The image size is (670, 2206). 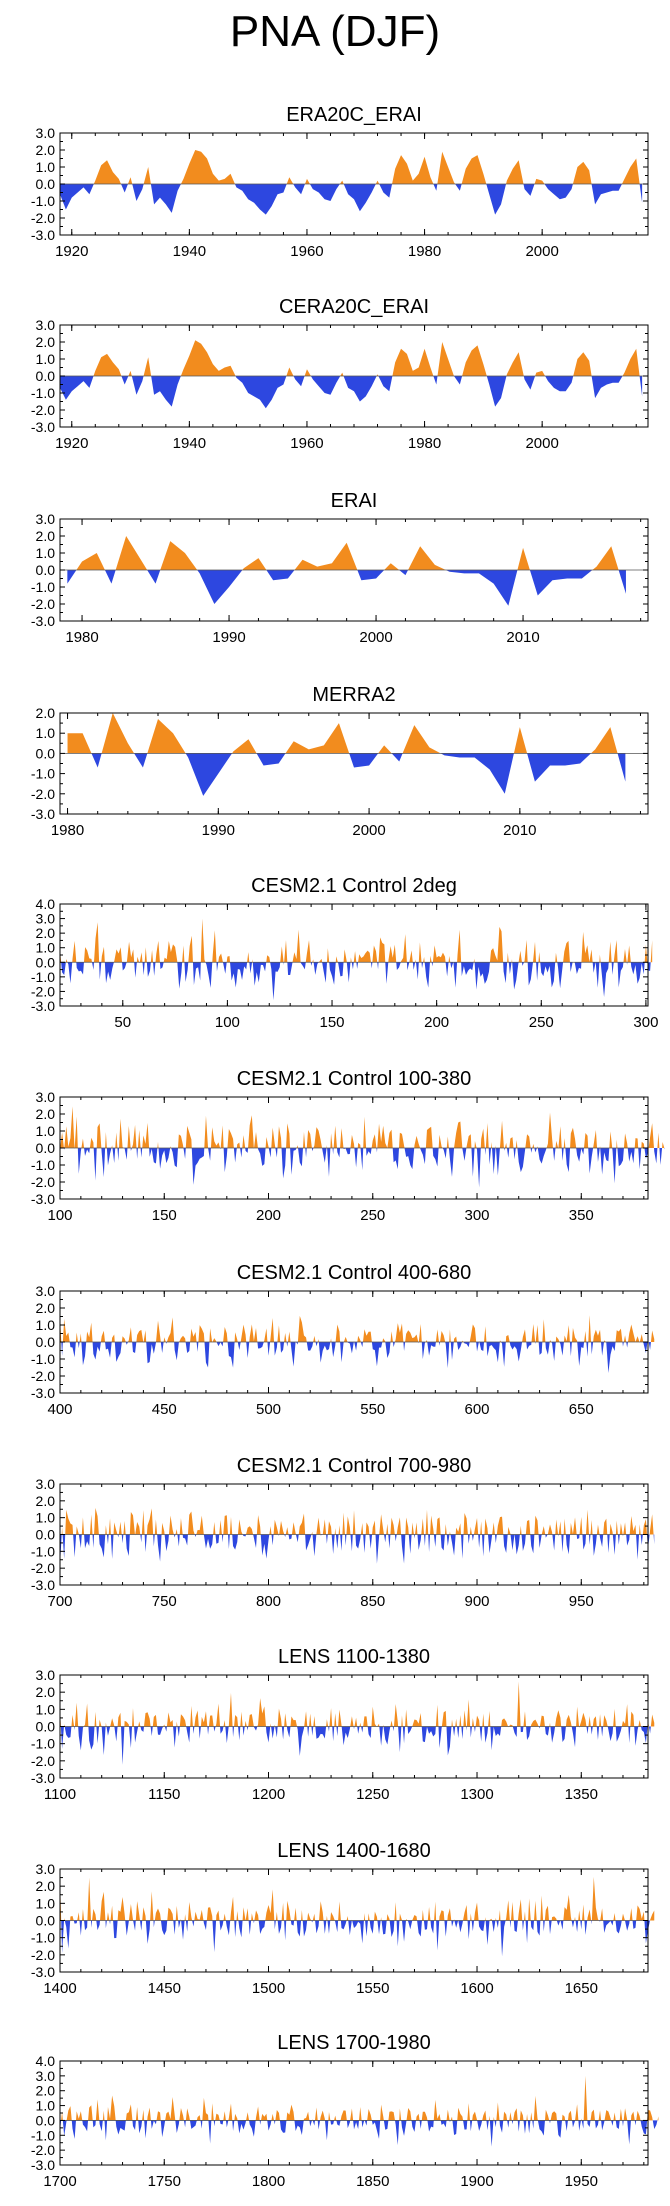 What do you see at coordinates (268, 1988) in the screenshot?
I see `x-tick-label: 1500` at bounding box center [268, 1988].